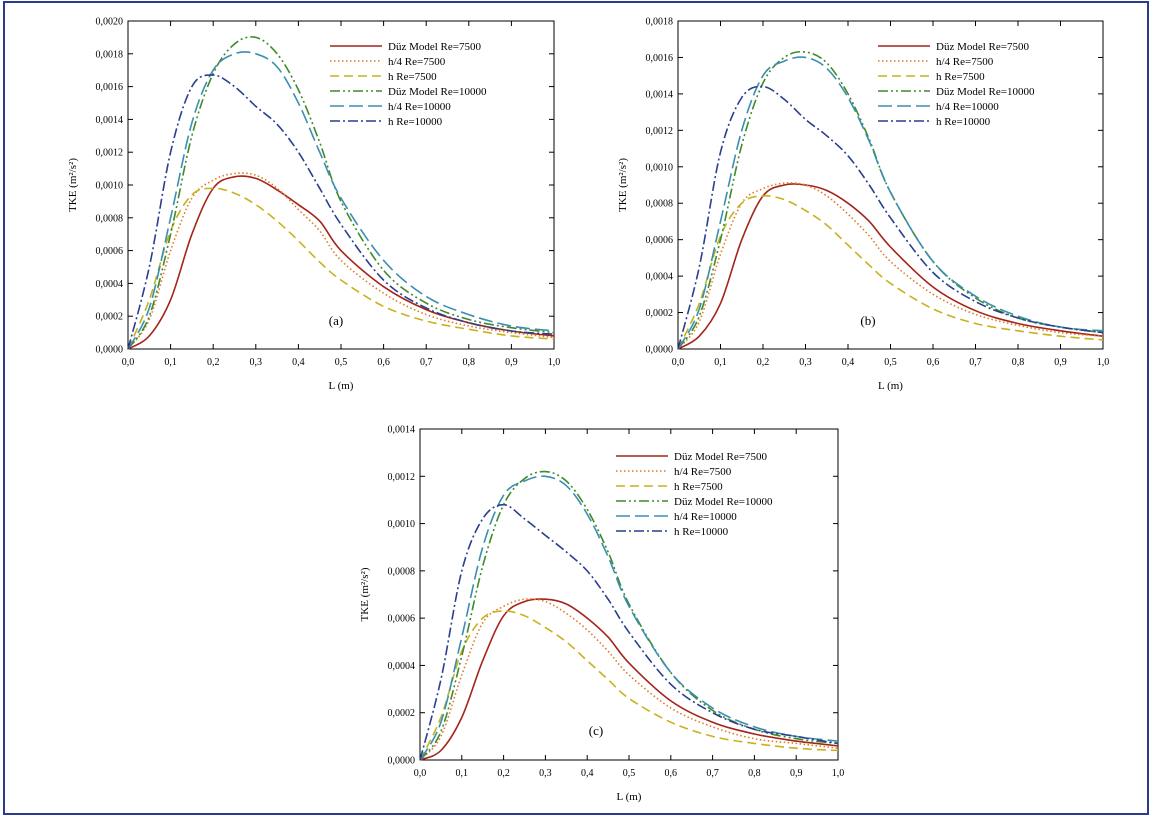 The image size is (1152, 818). What do you see at coordinates (867, 320) in the screenshot?
I see `panel-label: (b)` at bounding box center [867, 320].